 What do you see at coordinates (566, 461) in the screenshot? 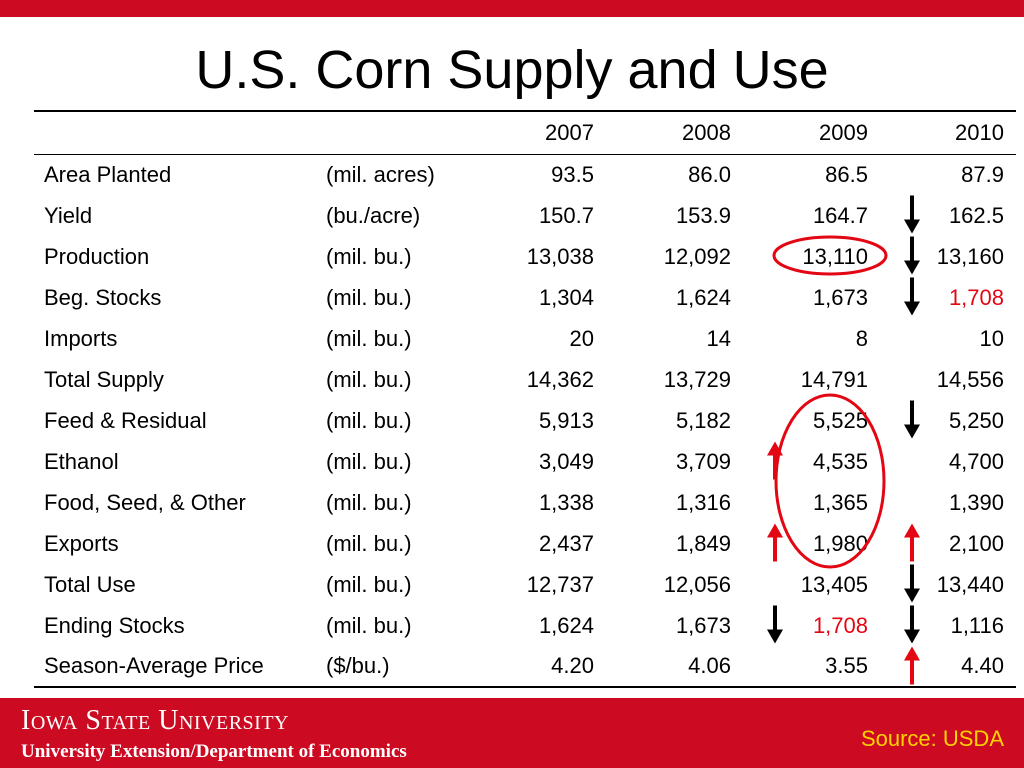
I see `value-cell-2007: 3,049` at bounding box center [566, 461].